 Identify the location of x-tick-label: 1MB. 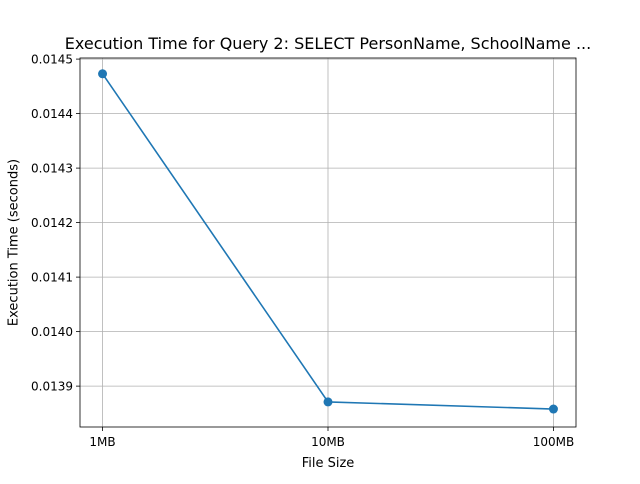
(102, 442).